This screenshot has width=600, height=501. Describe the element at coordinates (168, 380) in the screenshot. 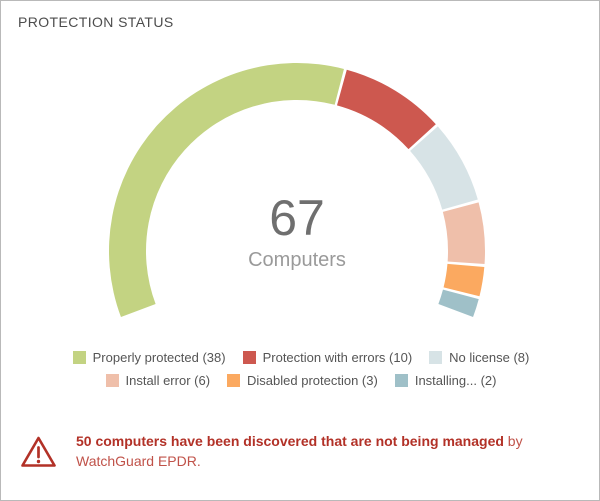

I see `legend-label-install-error: Install error (6)` at that location.